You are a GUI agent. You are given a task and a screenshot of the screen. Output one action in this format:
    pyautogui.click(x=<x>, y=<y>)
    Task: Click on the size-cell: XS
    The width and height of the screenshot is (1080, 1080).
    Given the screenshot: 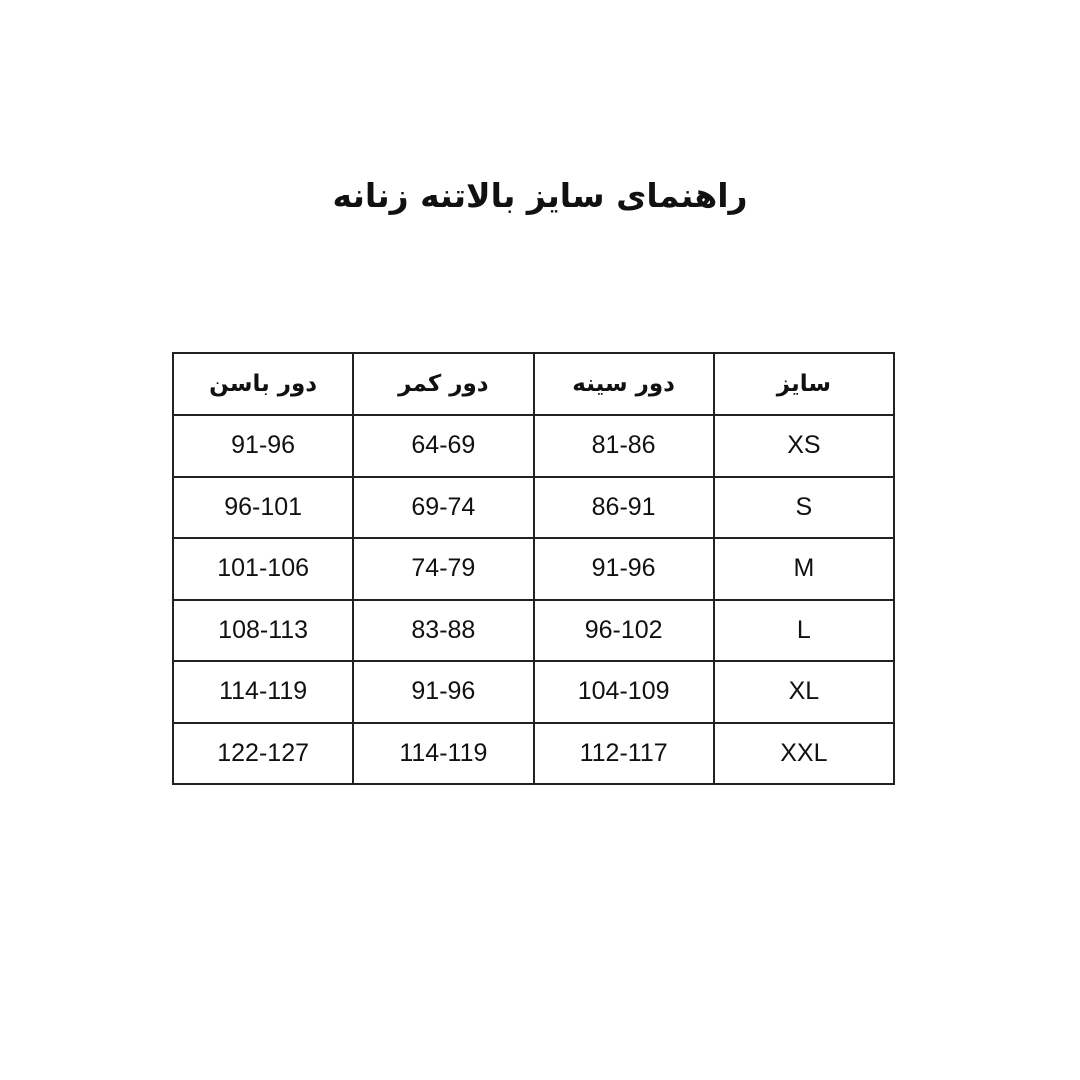 What is the action you would take?
    pyautogui.click(x=804, y=446)
    